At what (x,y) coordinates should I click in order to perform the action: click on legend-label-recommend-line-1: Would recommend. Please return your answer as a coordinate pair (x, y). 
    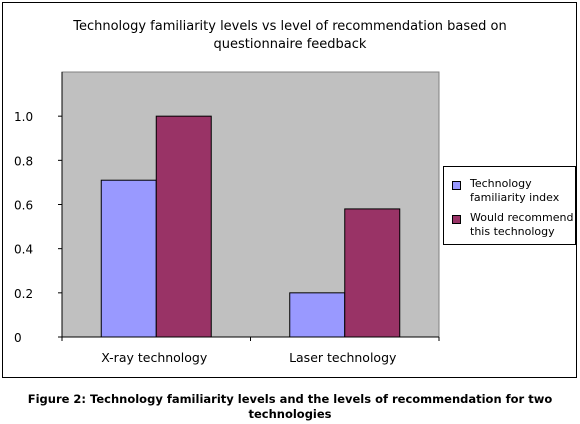
    Looking at the image, I should click on (522, 217).